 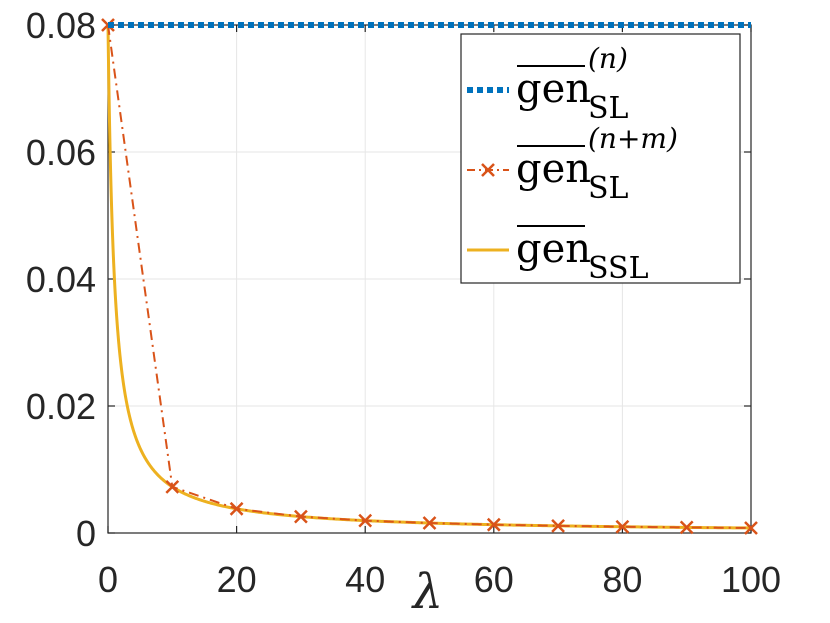 What do you see at coordinates (61, 152) in the screenshot?
I see `y-tick-label: 0.06` at bounding box center [61, 152].